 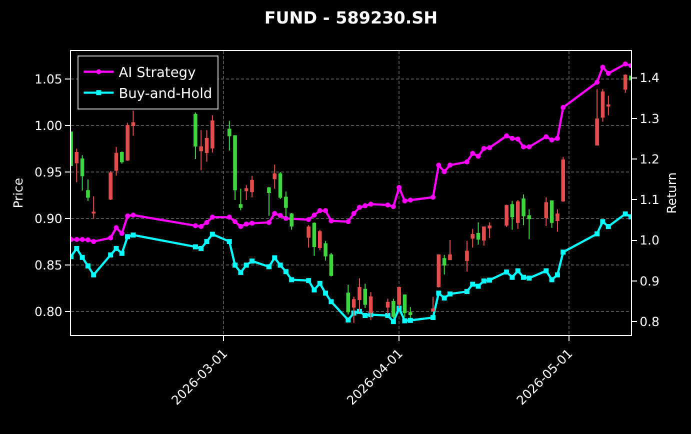 I want to click on legend-label: AI Strategy, so click(x=157, y=73).